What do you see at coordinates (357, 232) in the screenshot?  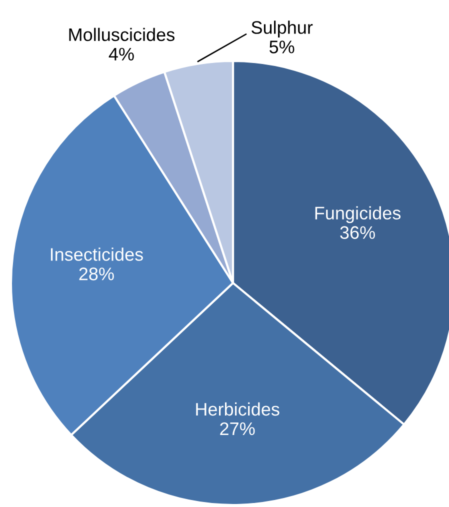 I see `data-label: 36%` at bounding box center [357, 232].